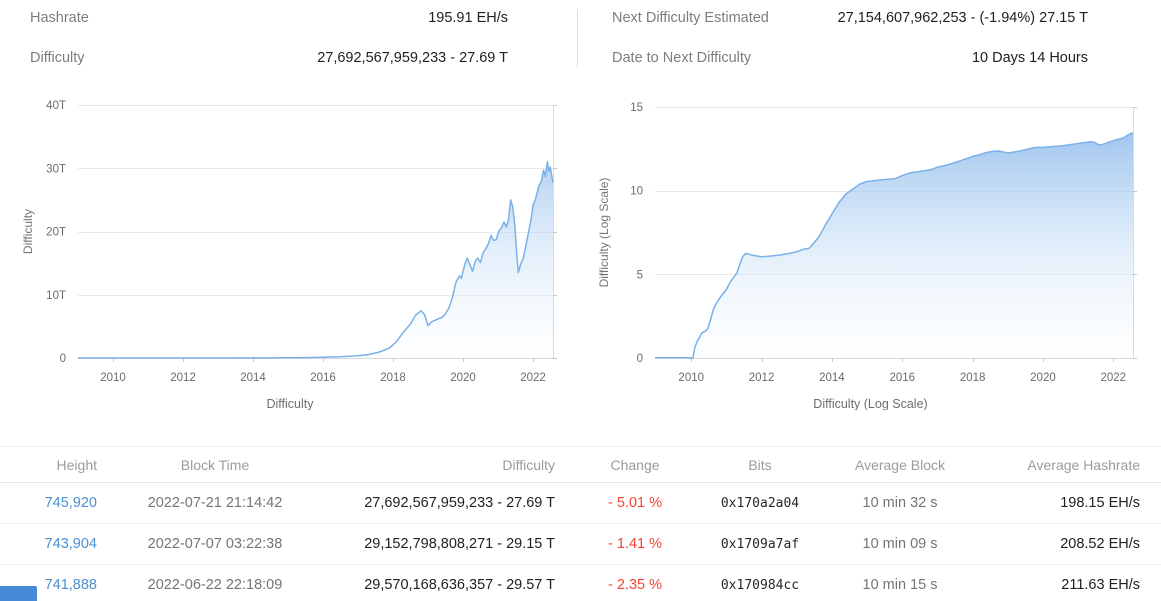 The image size is (1161, 601). Describe the element at coordinates (1083, 464) in the screenshot. I see `col-header-average-hashrate: Average Hashrate` at that location.